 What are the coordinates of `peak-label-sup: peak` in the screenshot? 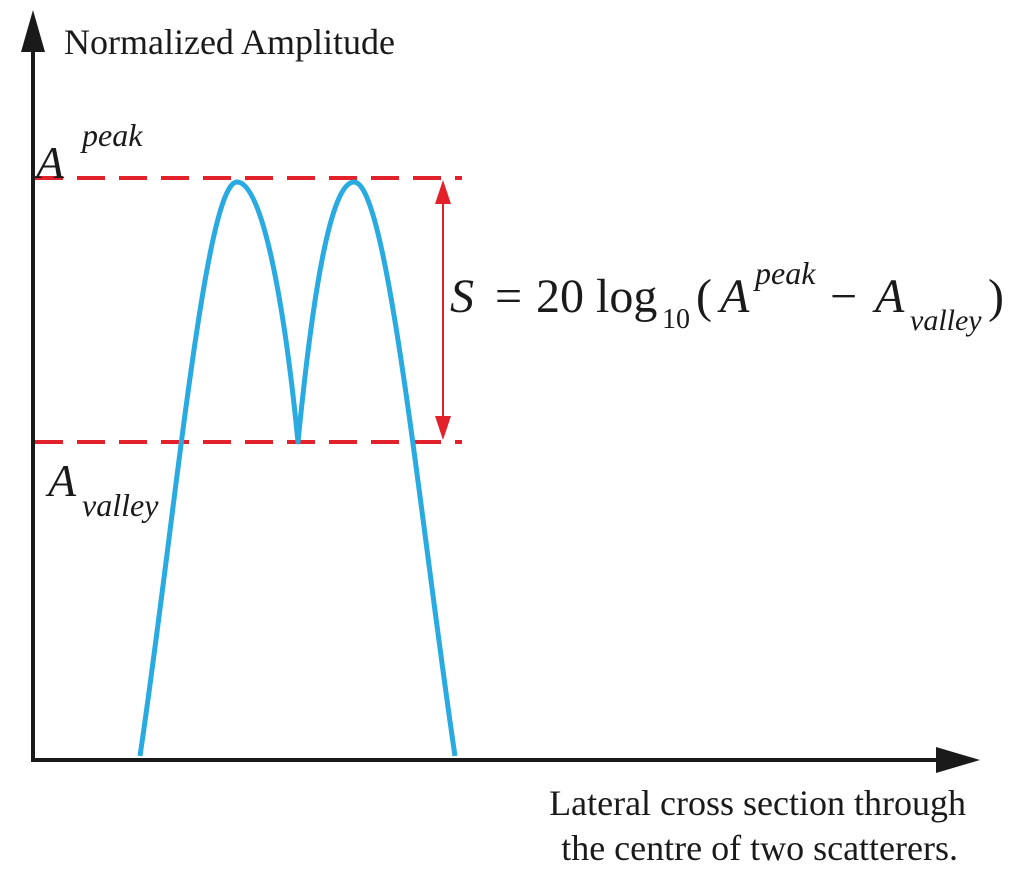 It's located at (111, 135).